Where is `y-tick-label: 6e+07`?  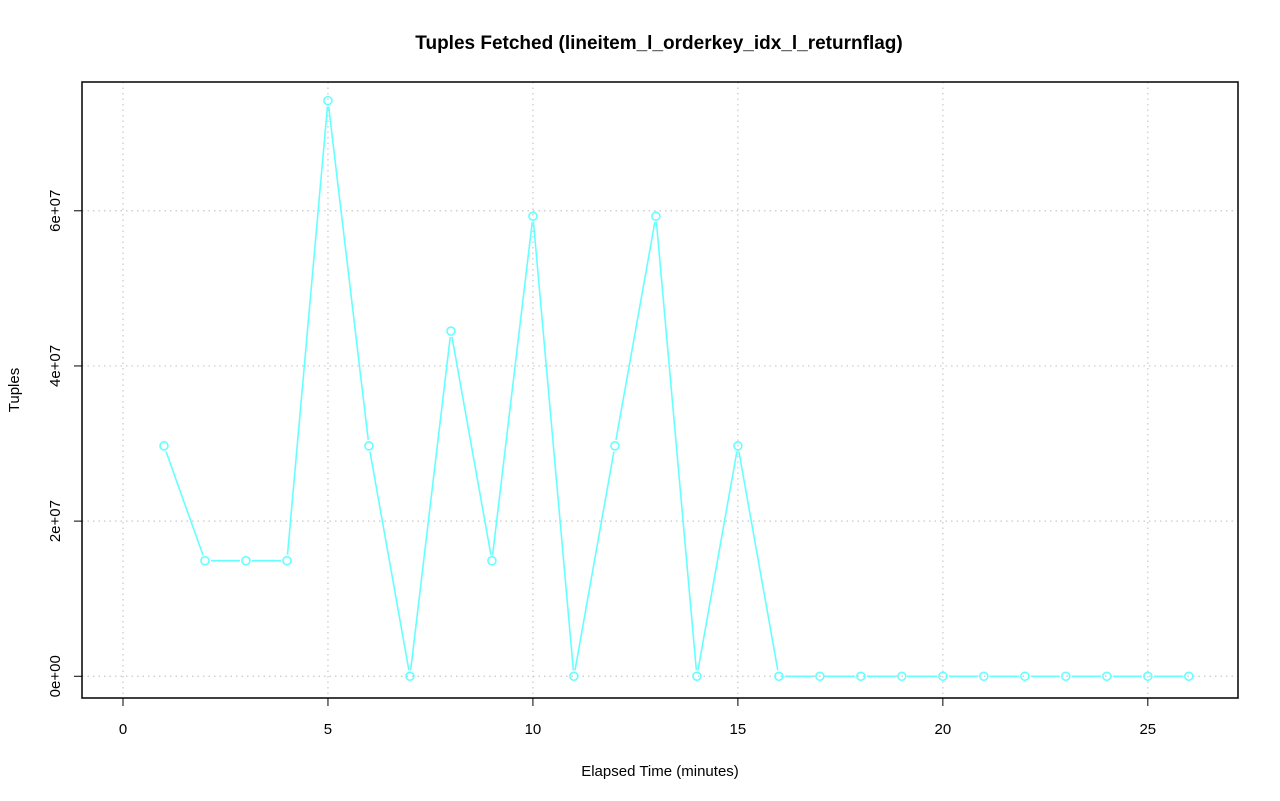
y-tick-label: 6e+07 is located at coordinates (55, 211).